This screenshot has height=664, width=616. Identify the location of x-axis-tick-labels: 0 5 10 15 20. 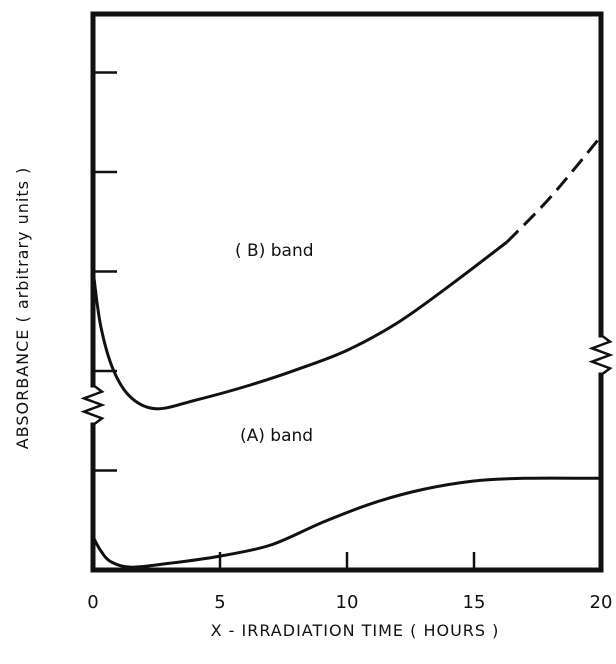
(349, 602).